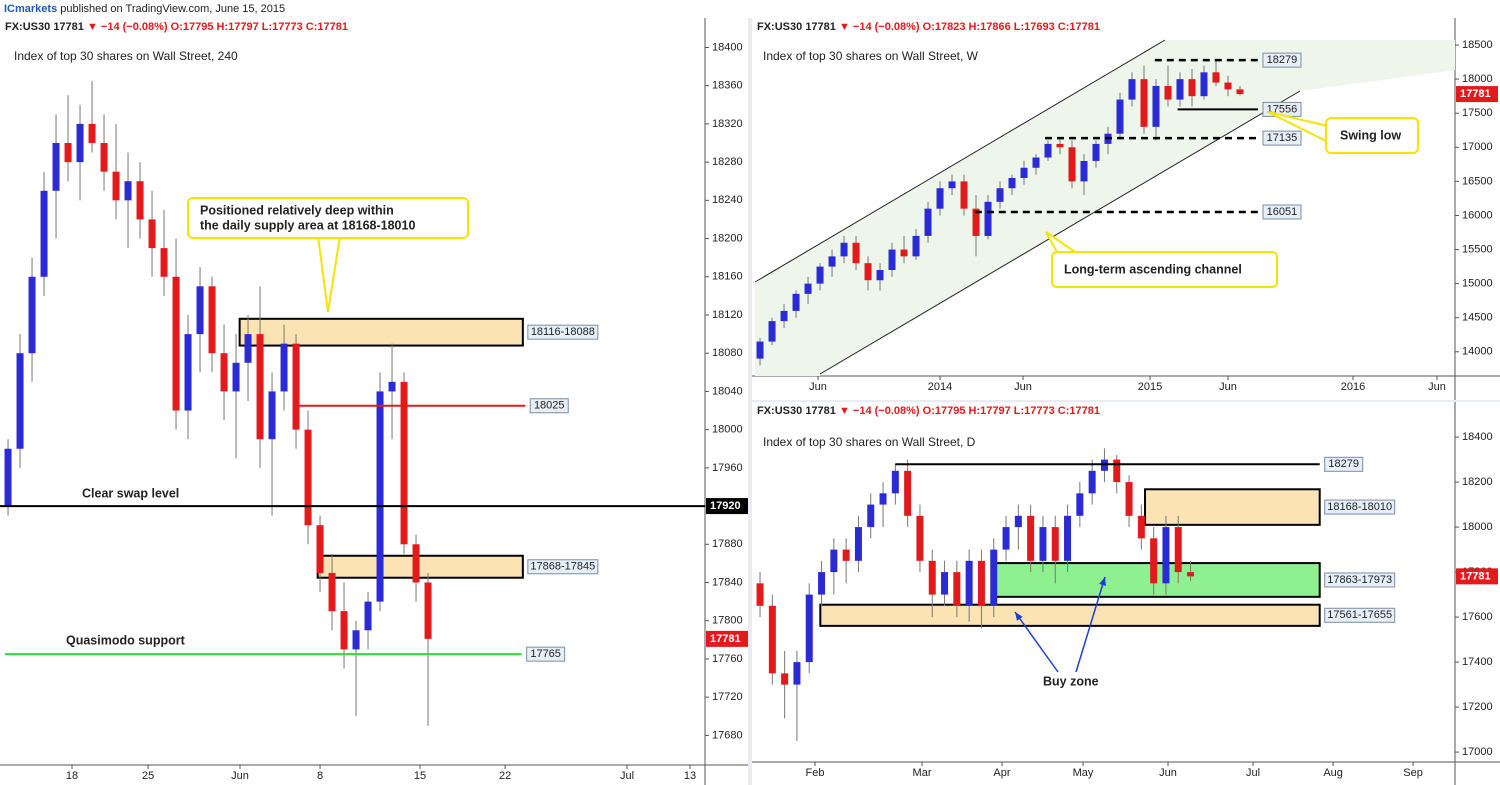  What do you see at coordinates (545, 654) in the screenshot?
I see `level-label: 17765` at bounding box center [545, 654].